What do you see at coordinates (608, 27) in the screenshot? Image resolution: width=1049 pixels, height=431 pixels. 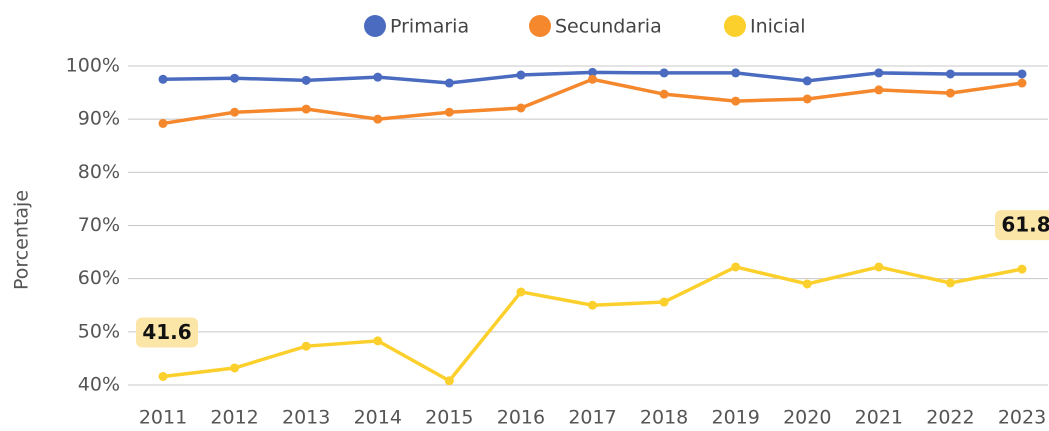 I see `legend-label: Secundaria` at bounding box center [608, 27].